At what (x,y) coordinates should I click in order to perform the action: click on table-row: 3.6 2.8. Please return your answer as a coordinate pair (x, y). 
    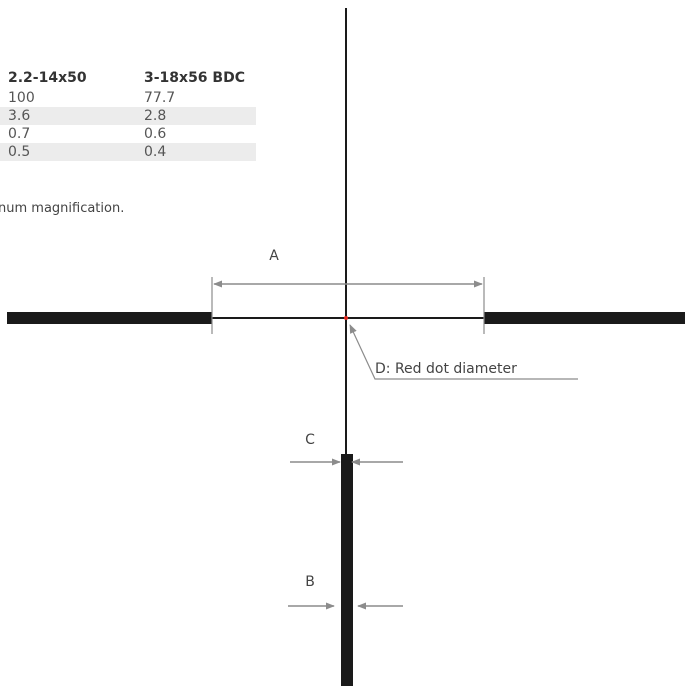
    Looking at the image, I should click on (128, 116).